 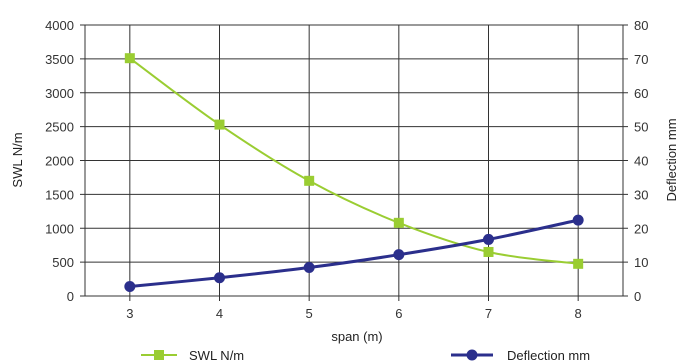 What do you see at coordinates (216, 355) in the screenshot?
I see `legend-swl-label: SWL N/m` at bounding box center [216, 355].